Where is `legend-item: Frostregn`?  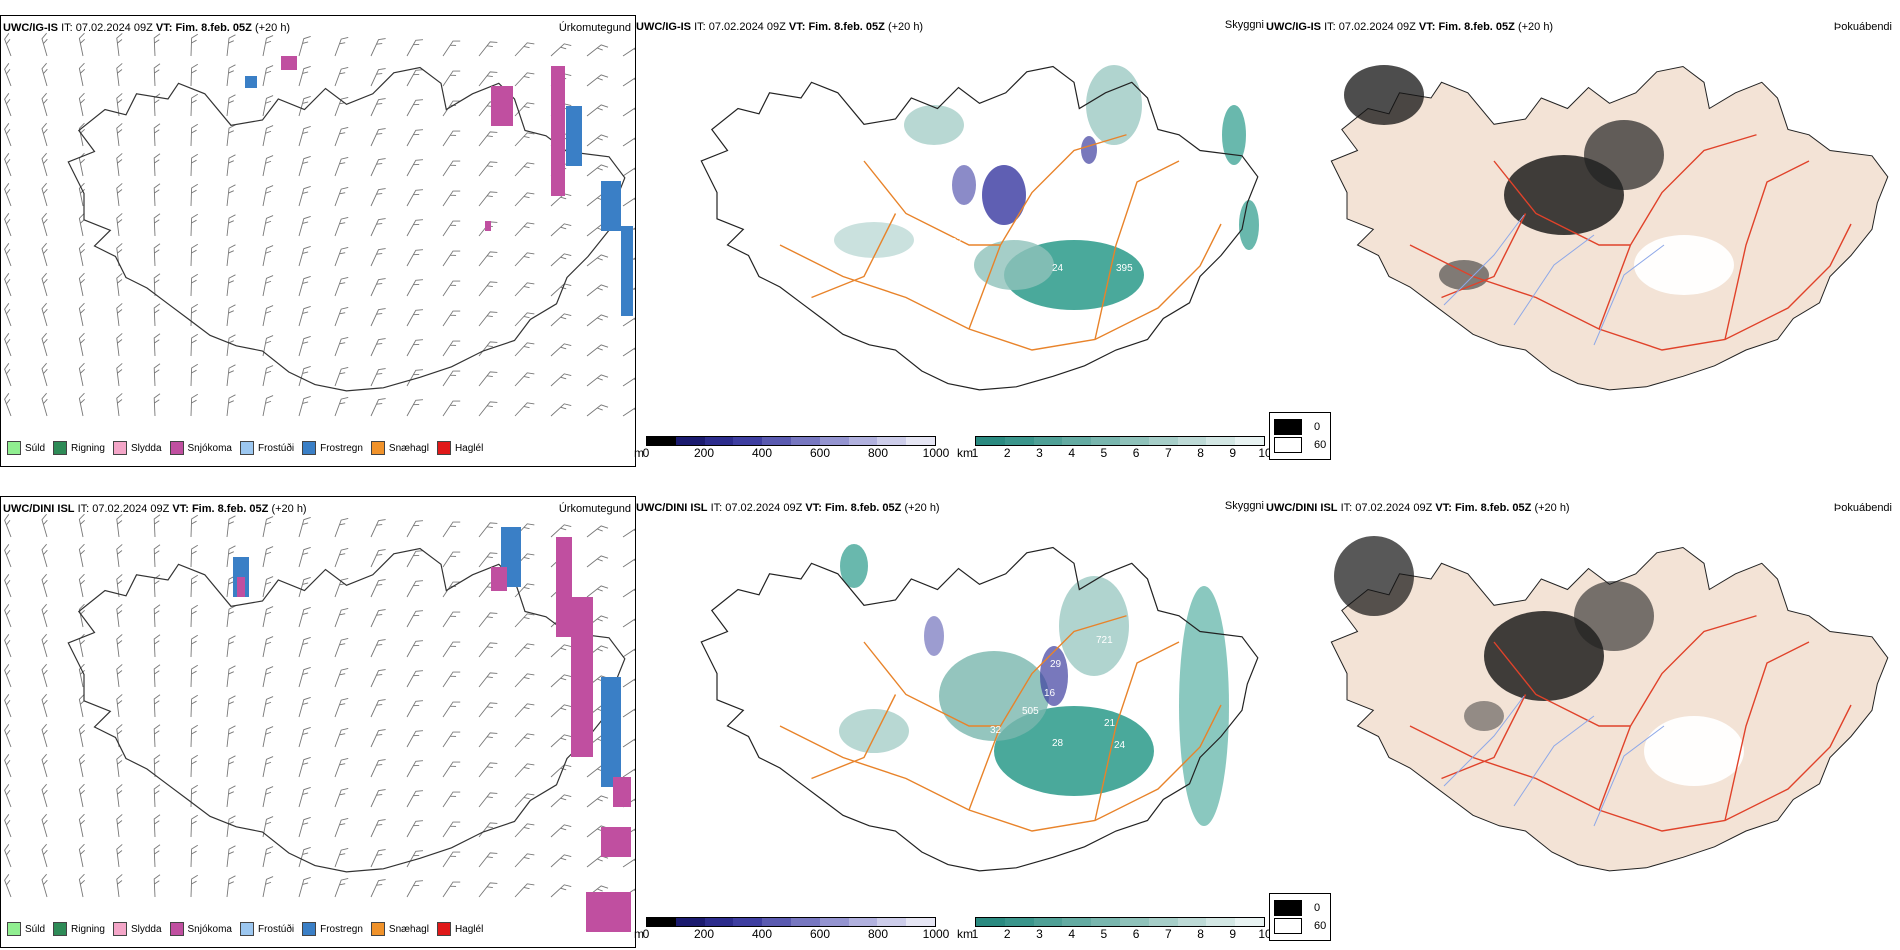
legend-item: Frostregn is located at coordinates (332, 448).